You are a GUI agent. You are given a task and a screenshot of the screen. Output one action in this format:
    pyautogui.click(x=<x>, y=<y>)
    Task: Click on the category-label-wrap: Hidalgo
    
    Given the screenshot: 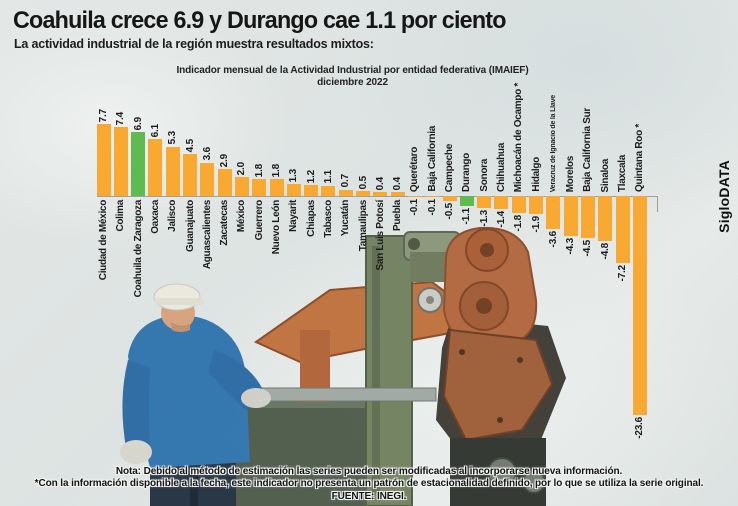 What is the action you would take?
    pyautogui.click(x=536, y=174)
    